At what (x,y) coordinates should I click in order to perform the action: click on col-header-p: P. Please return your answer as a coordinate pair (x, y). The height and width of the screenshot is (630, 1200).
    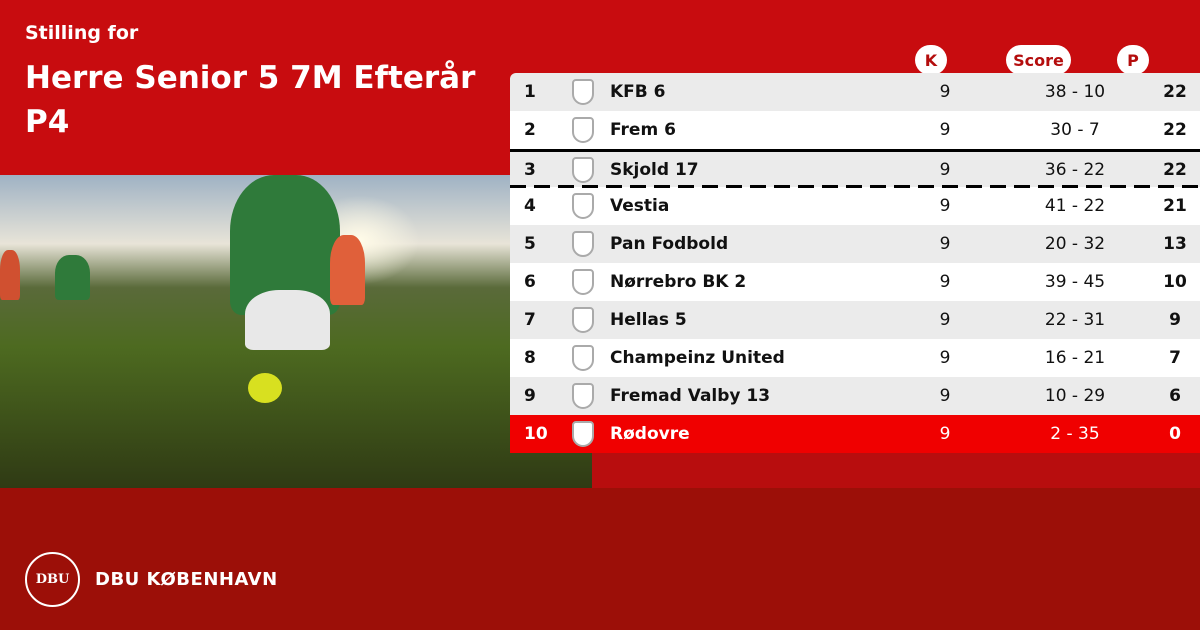
    Looking at the image, I should click on (1133, 60).